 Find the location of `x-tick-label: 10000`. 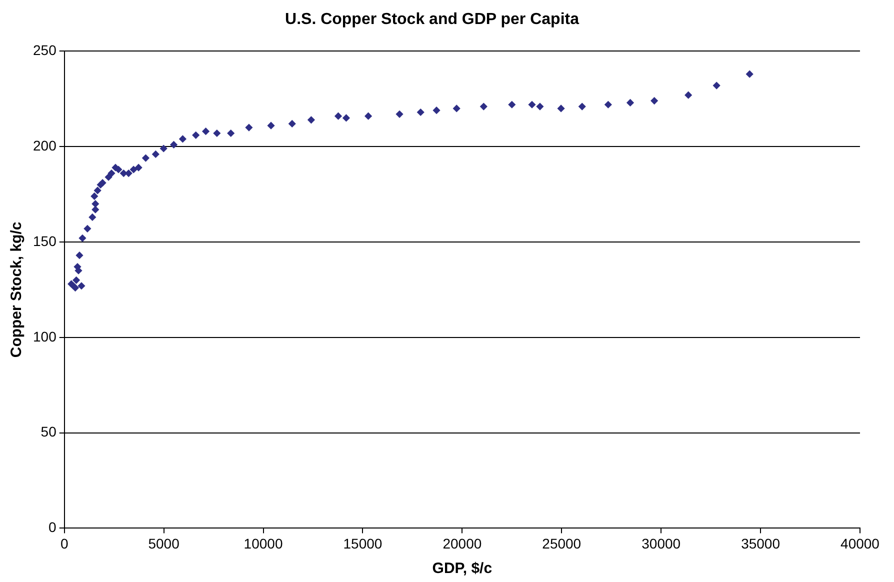

x-tick-label: 10000 is located at coordinates (263, 543).